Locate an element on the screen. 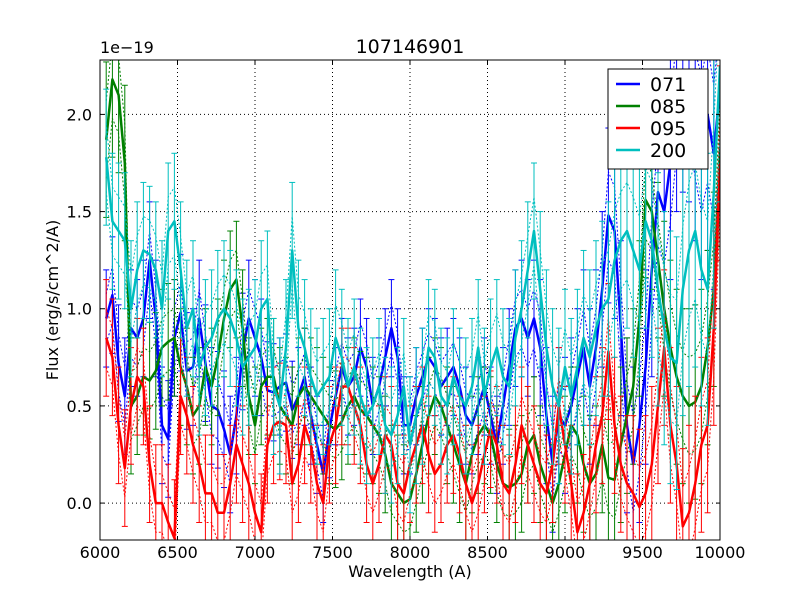  y-tick-label: 1.0 is located at coordinates (79, 309).